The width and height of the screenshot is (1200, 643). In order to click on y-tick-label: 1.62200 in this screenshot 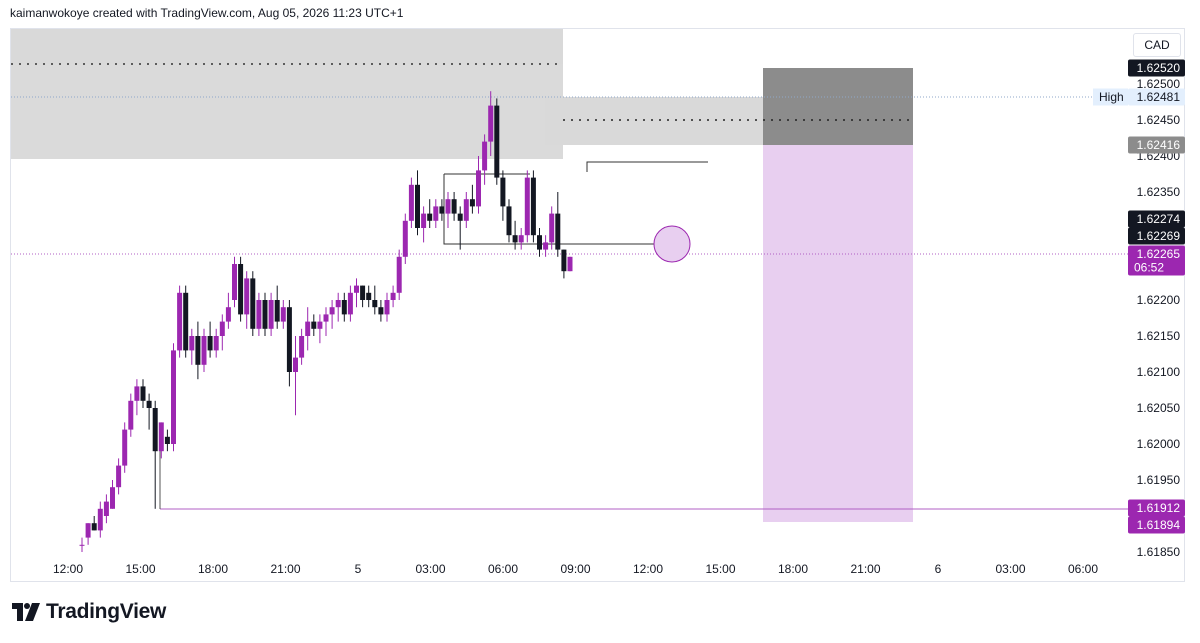, I will do `click(1159, 300)`.